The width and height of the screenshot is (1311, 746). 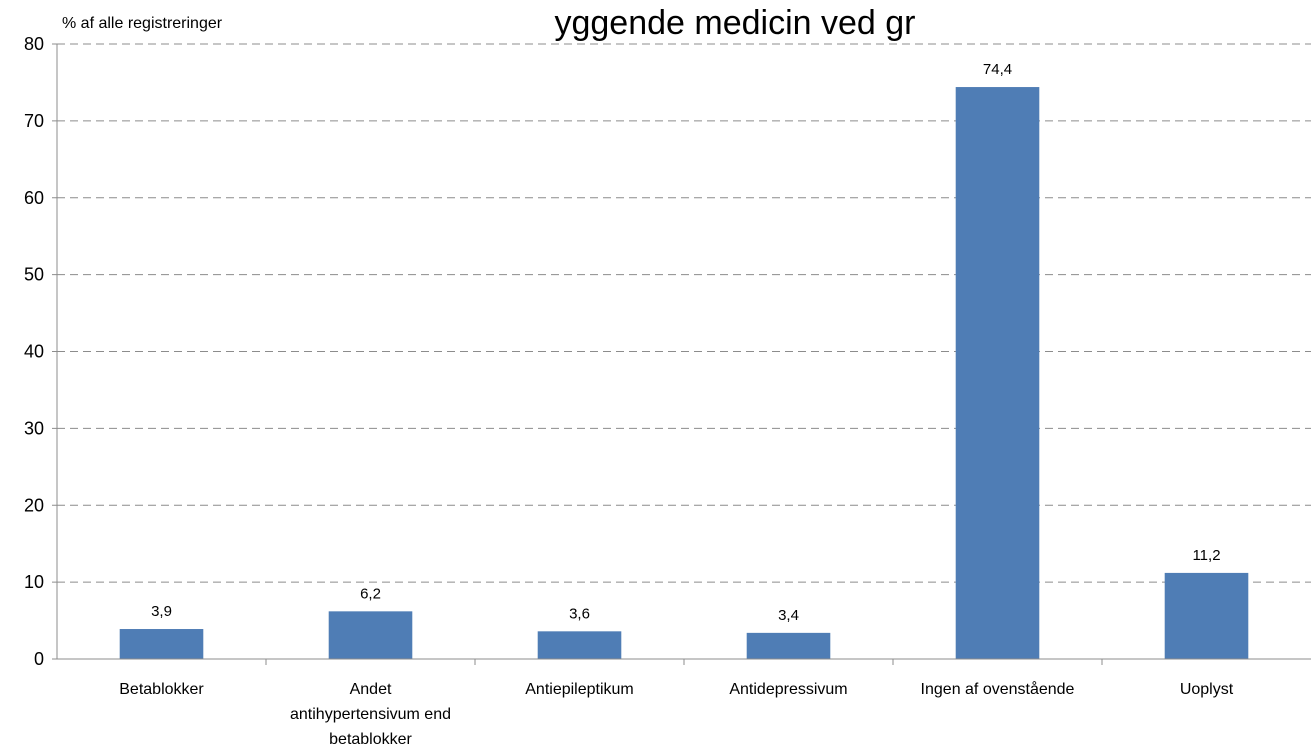 What do you see at coordinates (142, 23) in the screenshot?
I see `y-axis-label: % af alle registreringer` at bounding box center [142, 23].